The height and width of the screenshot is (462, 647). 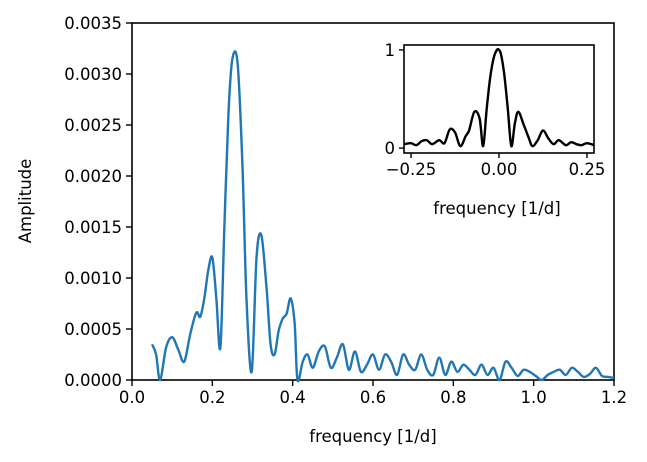 I want to click on main-x-tick-label: 1.0, so click(x=534, y=397).